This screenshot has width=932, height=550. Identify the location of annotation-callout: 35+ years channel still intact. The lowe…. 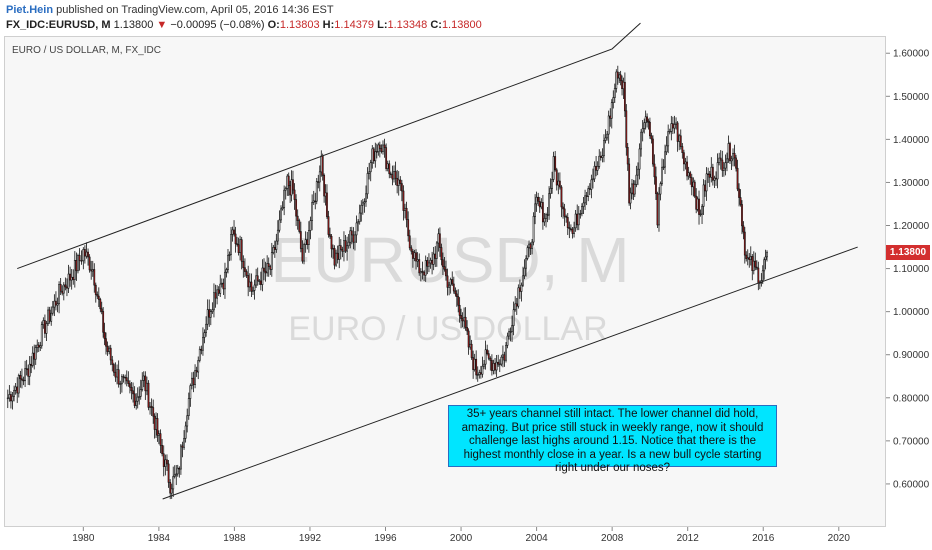
(612, 439).